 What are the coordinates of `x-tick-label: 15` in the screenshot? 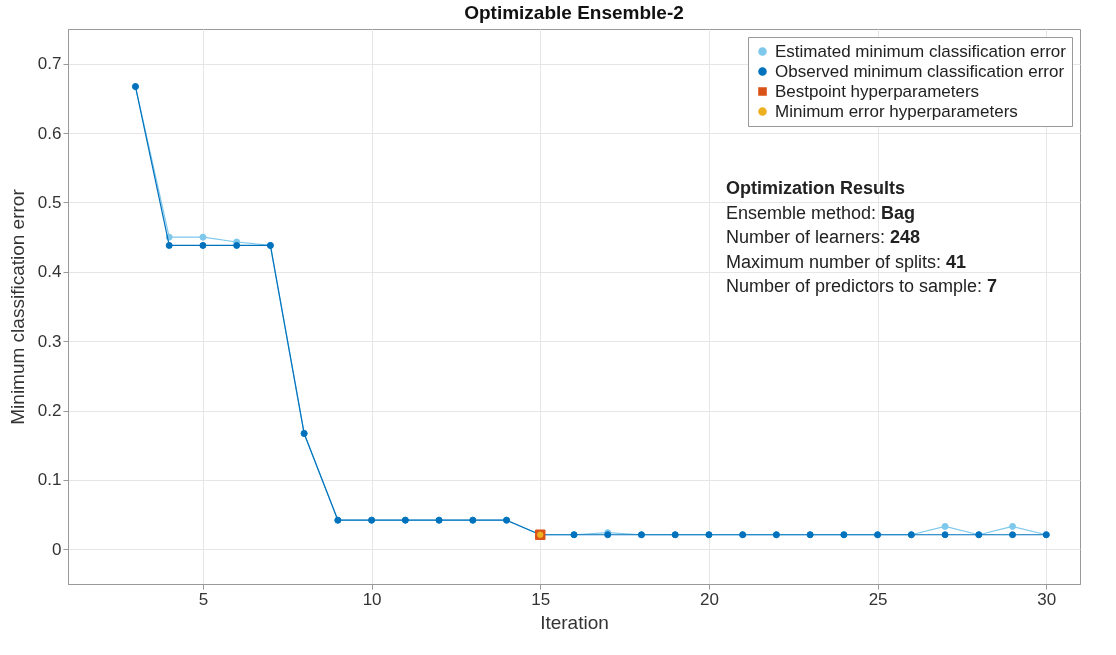 It's located at (541, 599).